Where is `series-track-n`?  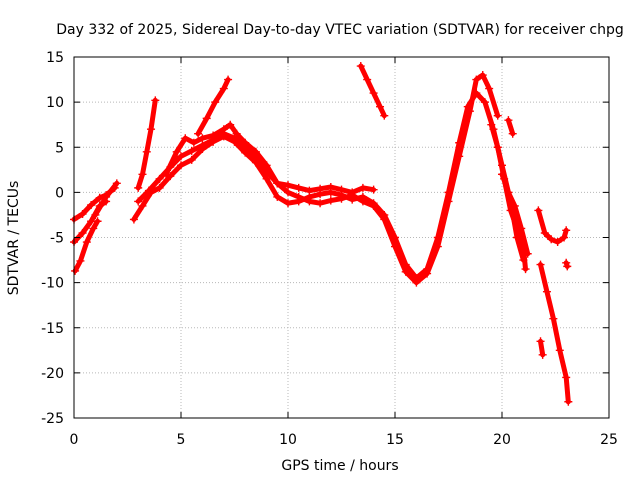
series-track-n is located at coordinates (554, 333).